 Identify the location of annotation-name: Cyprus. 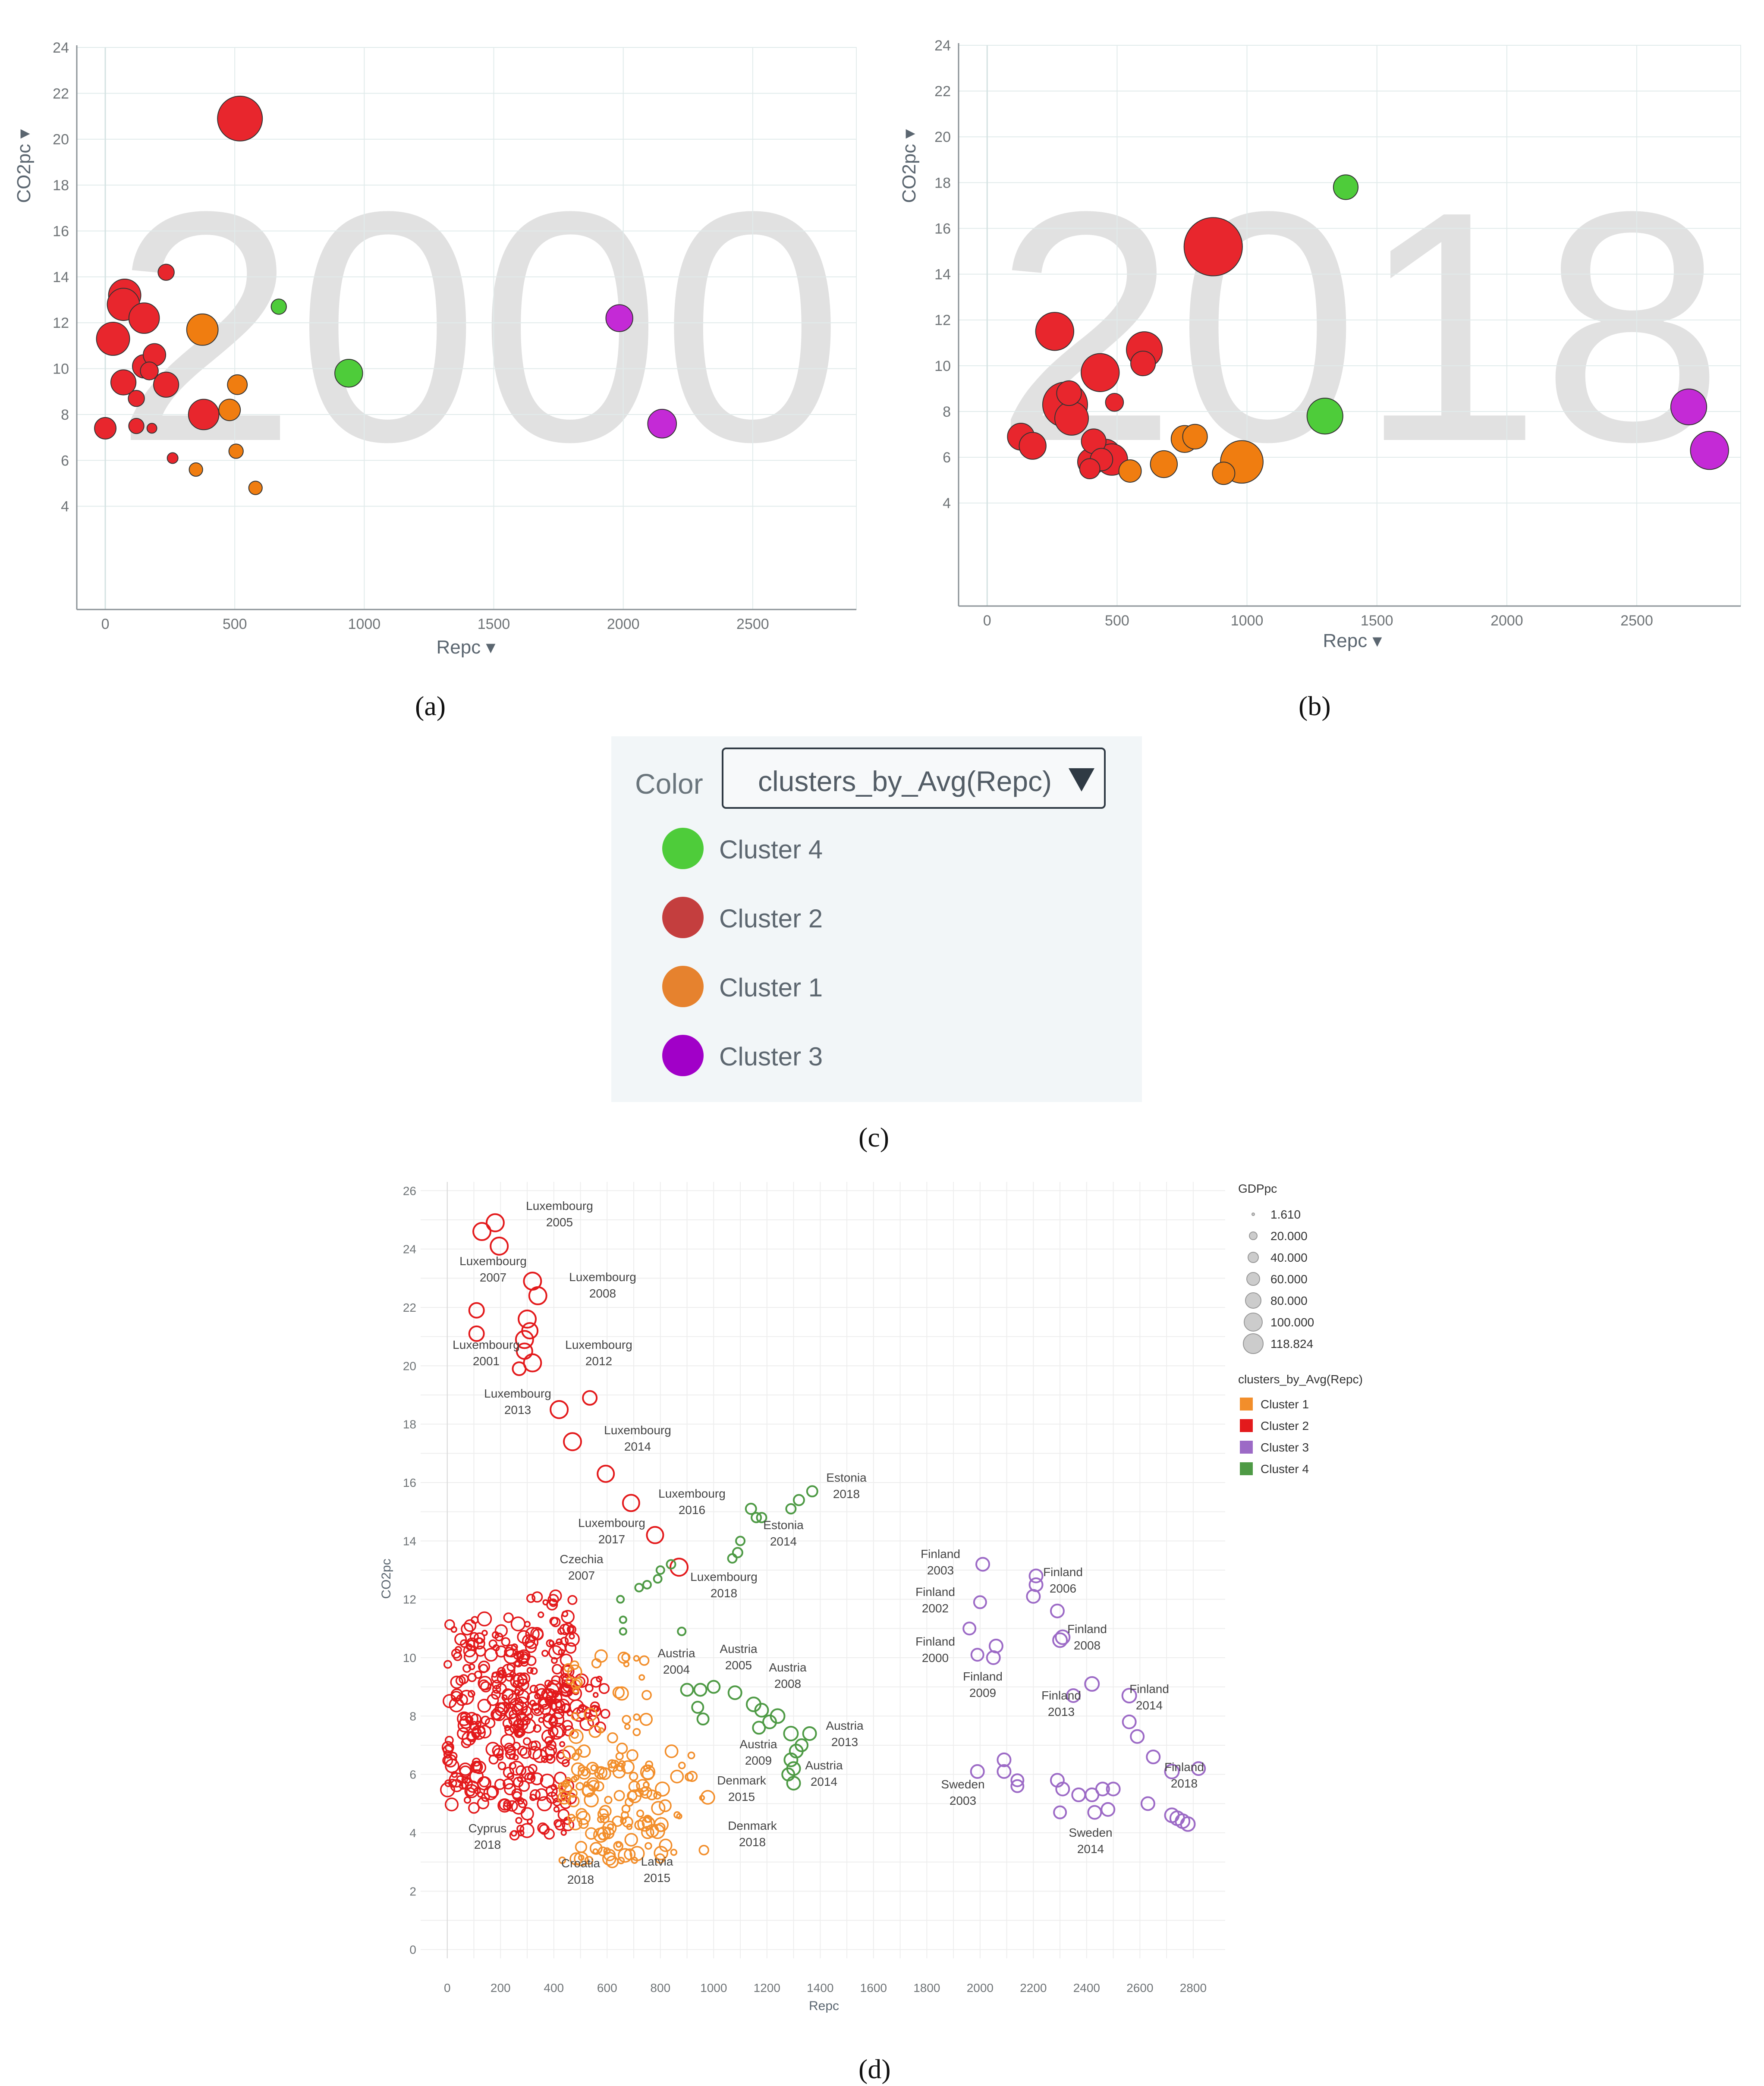
(488, 1828).